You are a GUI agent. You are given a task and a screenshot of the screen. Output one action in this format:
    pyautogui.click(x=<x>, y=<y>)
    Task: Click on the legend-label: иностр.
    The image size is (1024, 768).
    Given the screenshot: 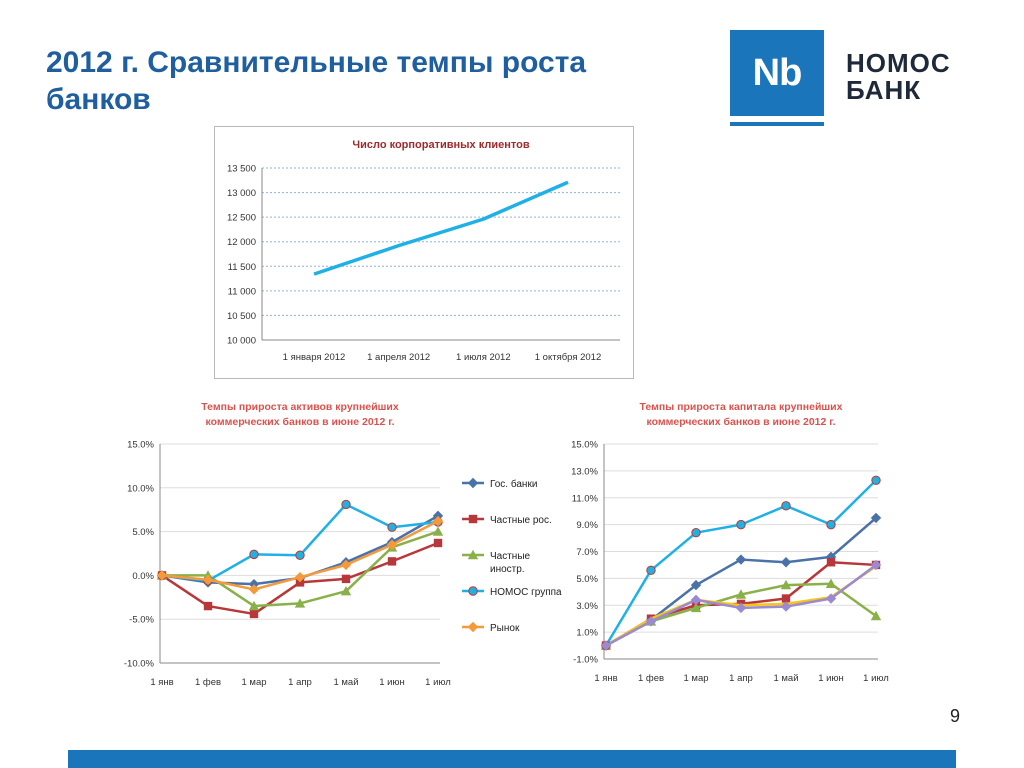 What is the action you would take?
    pyautogui.click(x=507, y=569)
    